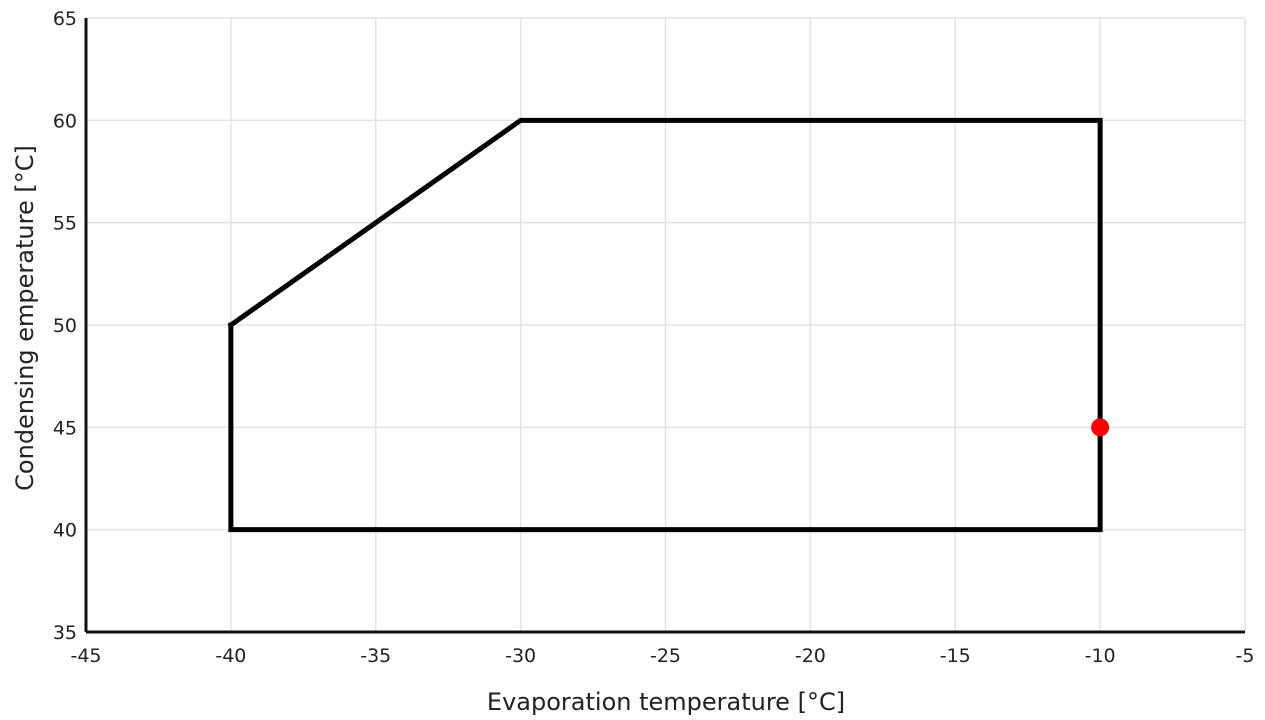 The width and height of the screenshot is (1265, 720). Describe the element at coordinates (666, 702) in the screenshot. I see `x-axis-label: Evaporation temperature [°C]` at that location.